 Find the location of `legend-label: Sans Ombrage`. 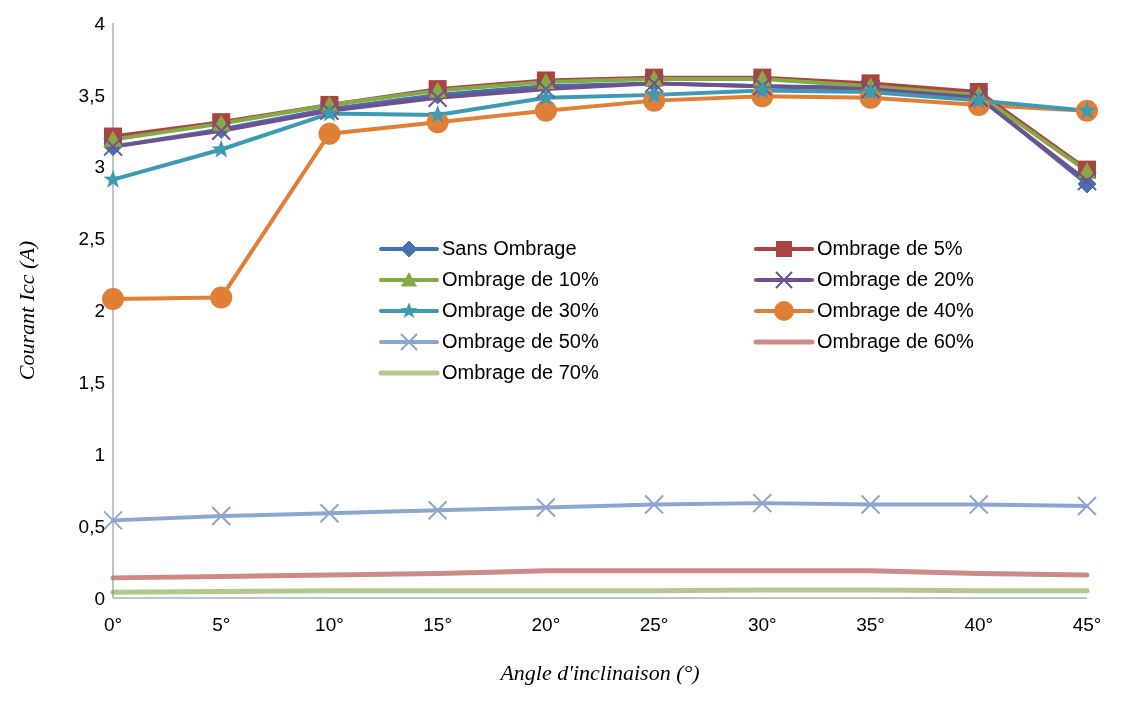

legend-label: Sans Ombrage is located at coordinates (509, 248).